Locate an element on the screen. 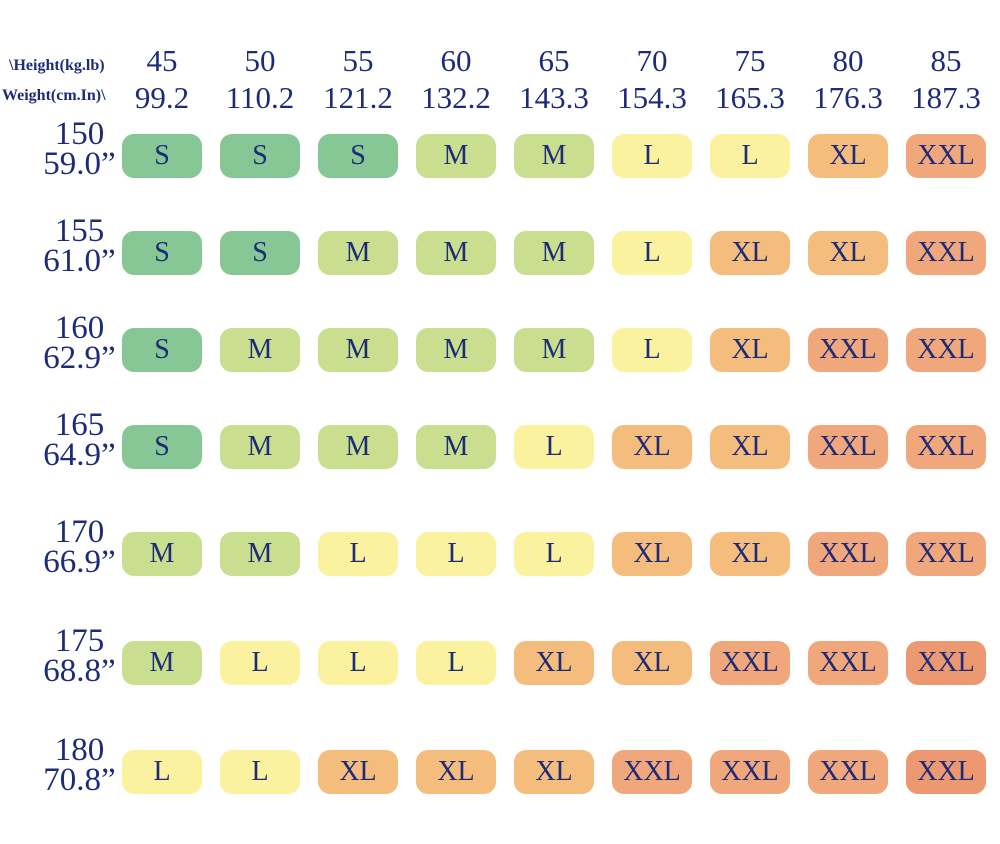 The width and height of the screenshot is (1000, 844). weight-lb-value: 154.3 is located at coordinates (652, 97).